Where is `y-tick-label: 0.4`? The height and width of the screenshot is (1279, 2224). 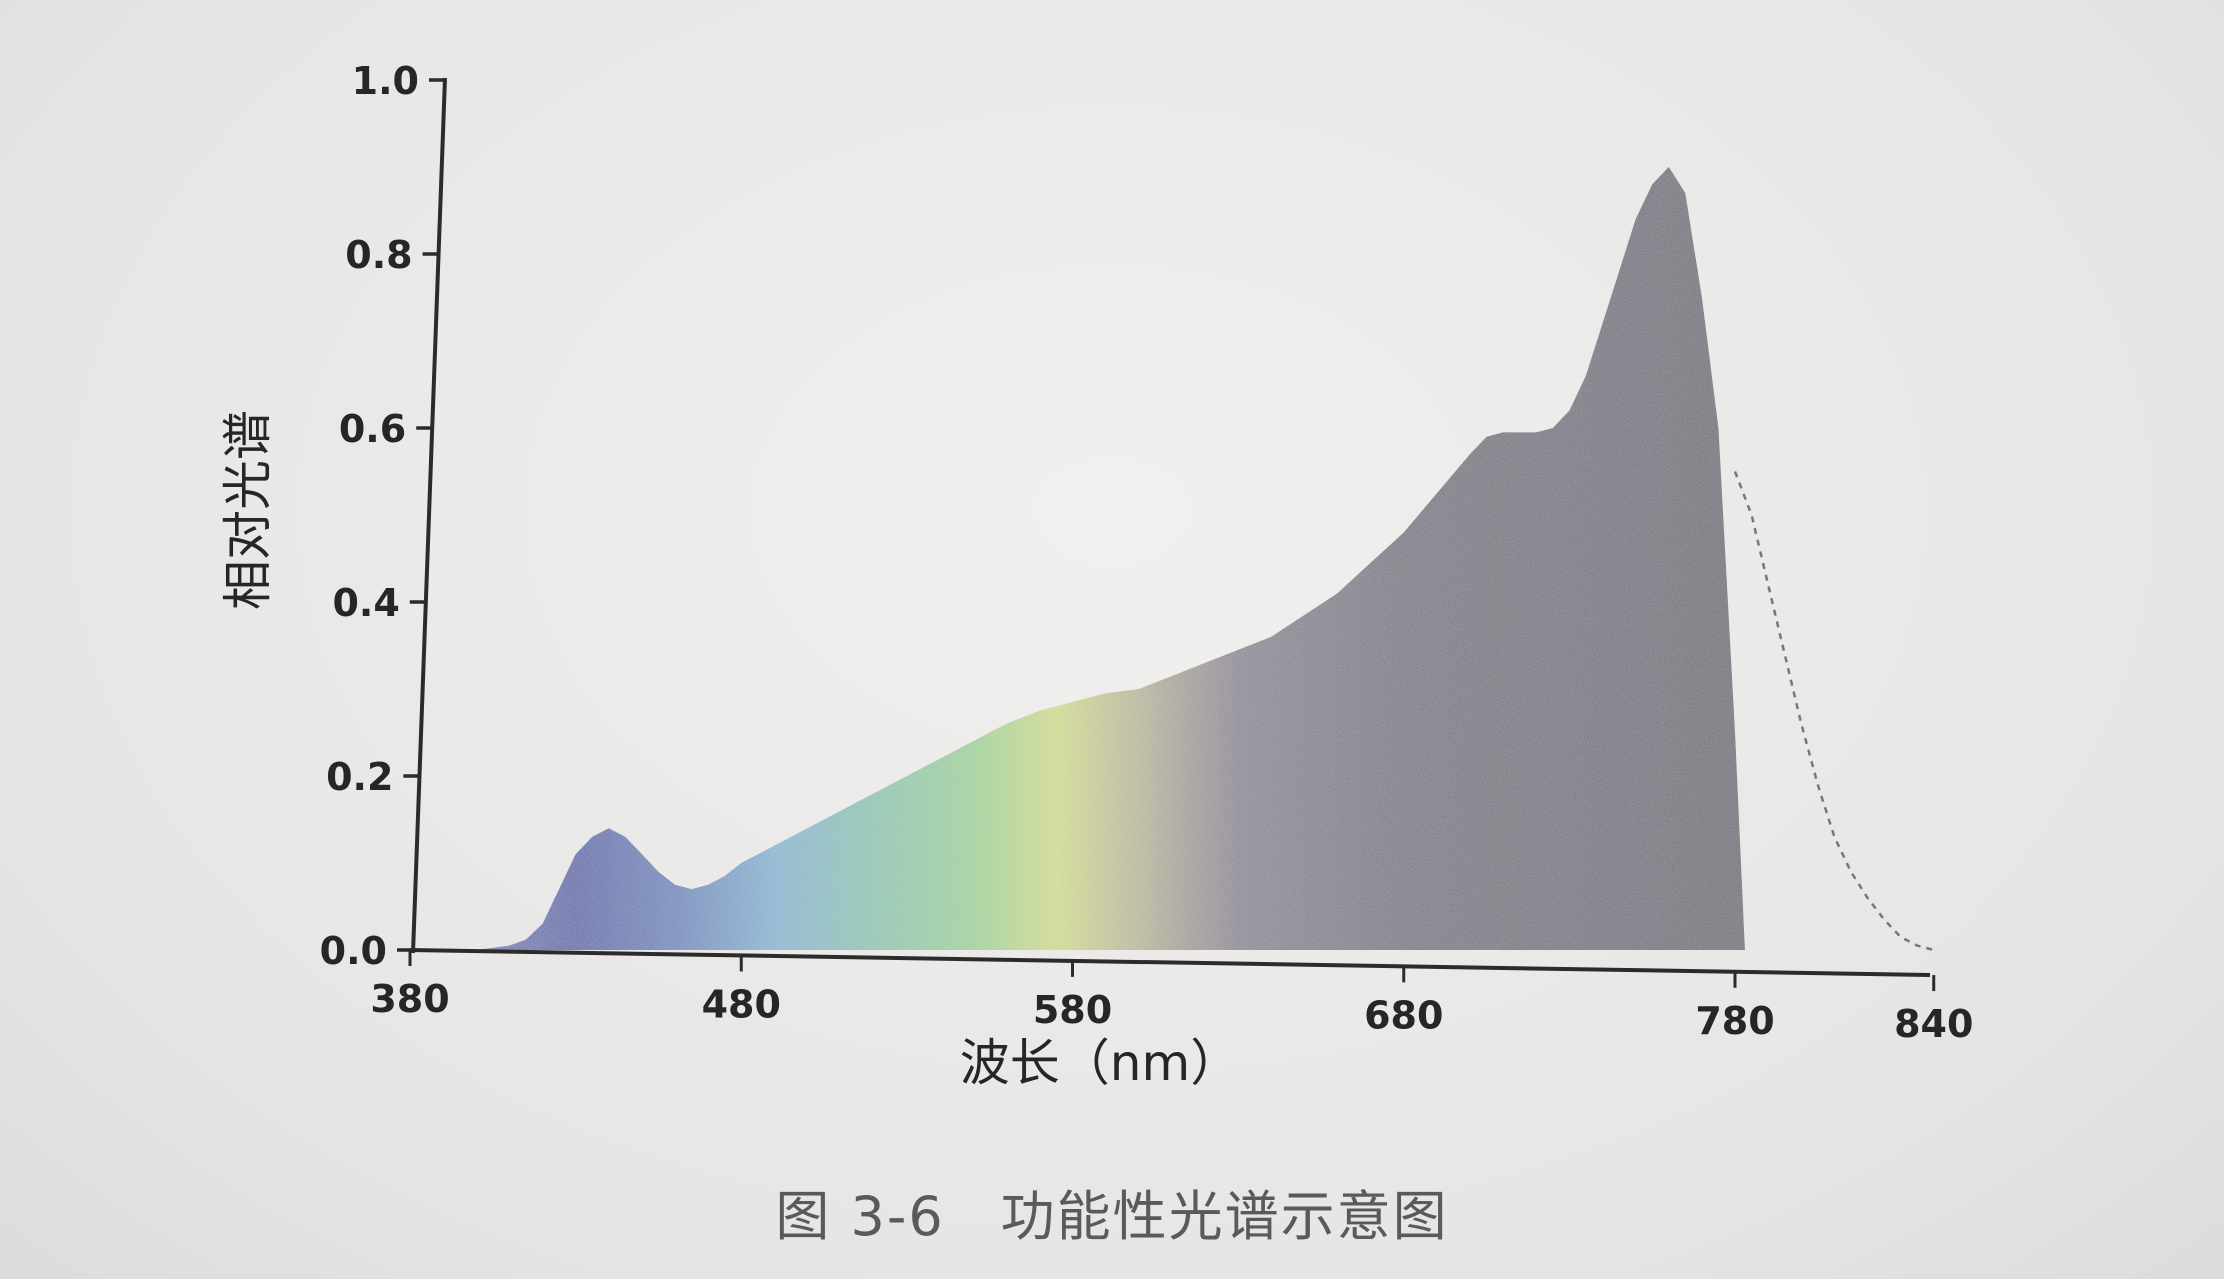
y-tick-label: 0.4 is located at coordinates (365, 603).